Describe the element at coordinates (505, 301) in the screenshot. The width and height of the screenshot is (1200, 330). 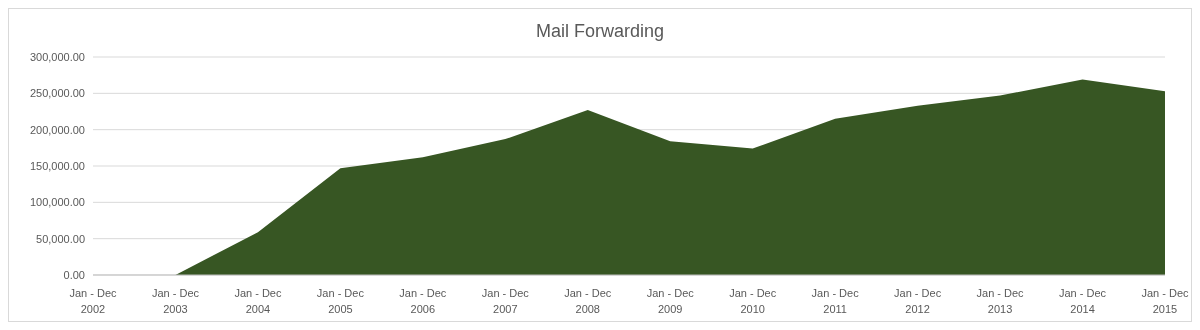
I see `x-tick-label: Jan - Dec 2007` at that location.